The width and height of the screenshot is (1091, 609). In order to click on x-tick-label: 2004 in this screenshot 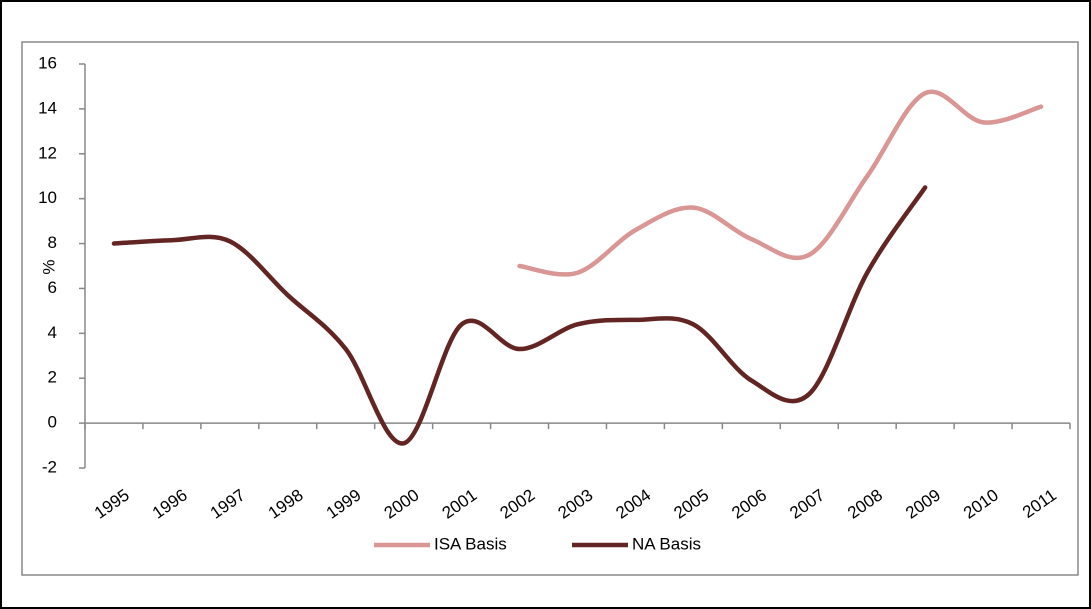, I will do `click(633, 503)`.